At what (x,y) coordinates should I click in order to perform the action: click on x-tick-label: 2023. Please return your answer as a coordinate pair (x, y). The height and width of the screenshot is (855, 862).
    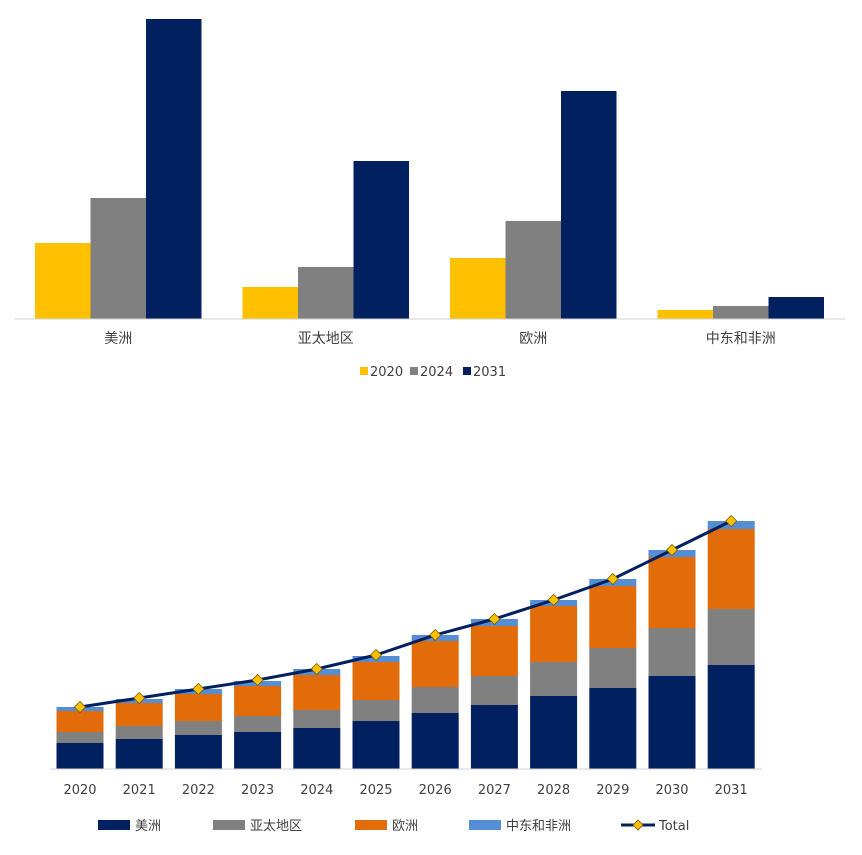
    Looking at the image, I should click on (257, 790).